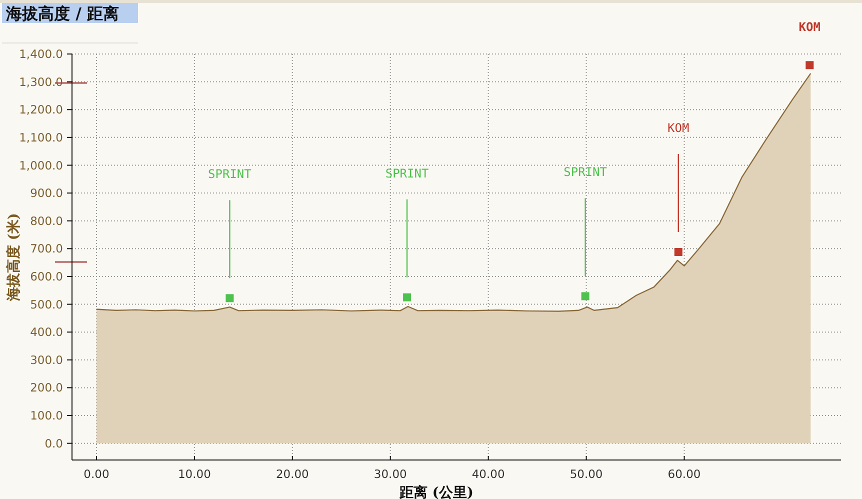 The height and width of the screenshot is (499, 862). I want to click on y-tick-label: 1,300.0, so click(41, 81).